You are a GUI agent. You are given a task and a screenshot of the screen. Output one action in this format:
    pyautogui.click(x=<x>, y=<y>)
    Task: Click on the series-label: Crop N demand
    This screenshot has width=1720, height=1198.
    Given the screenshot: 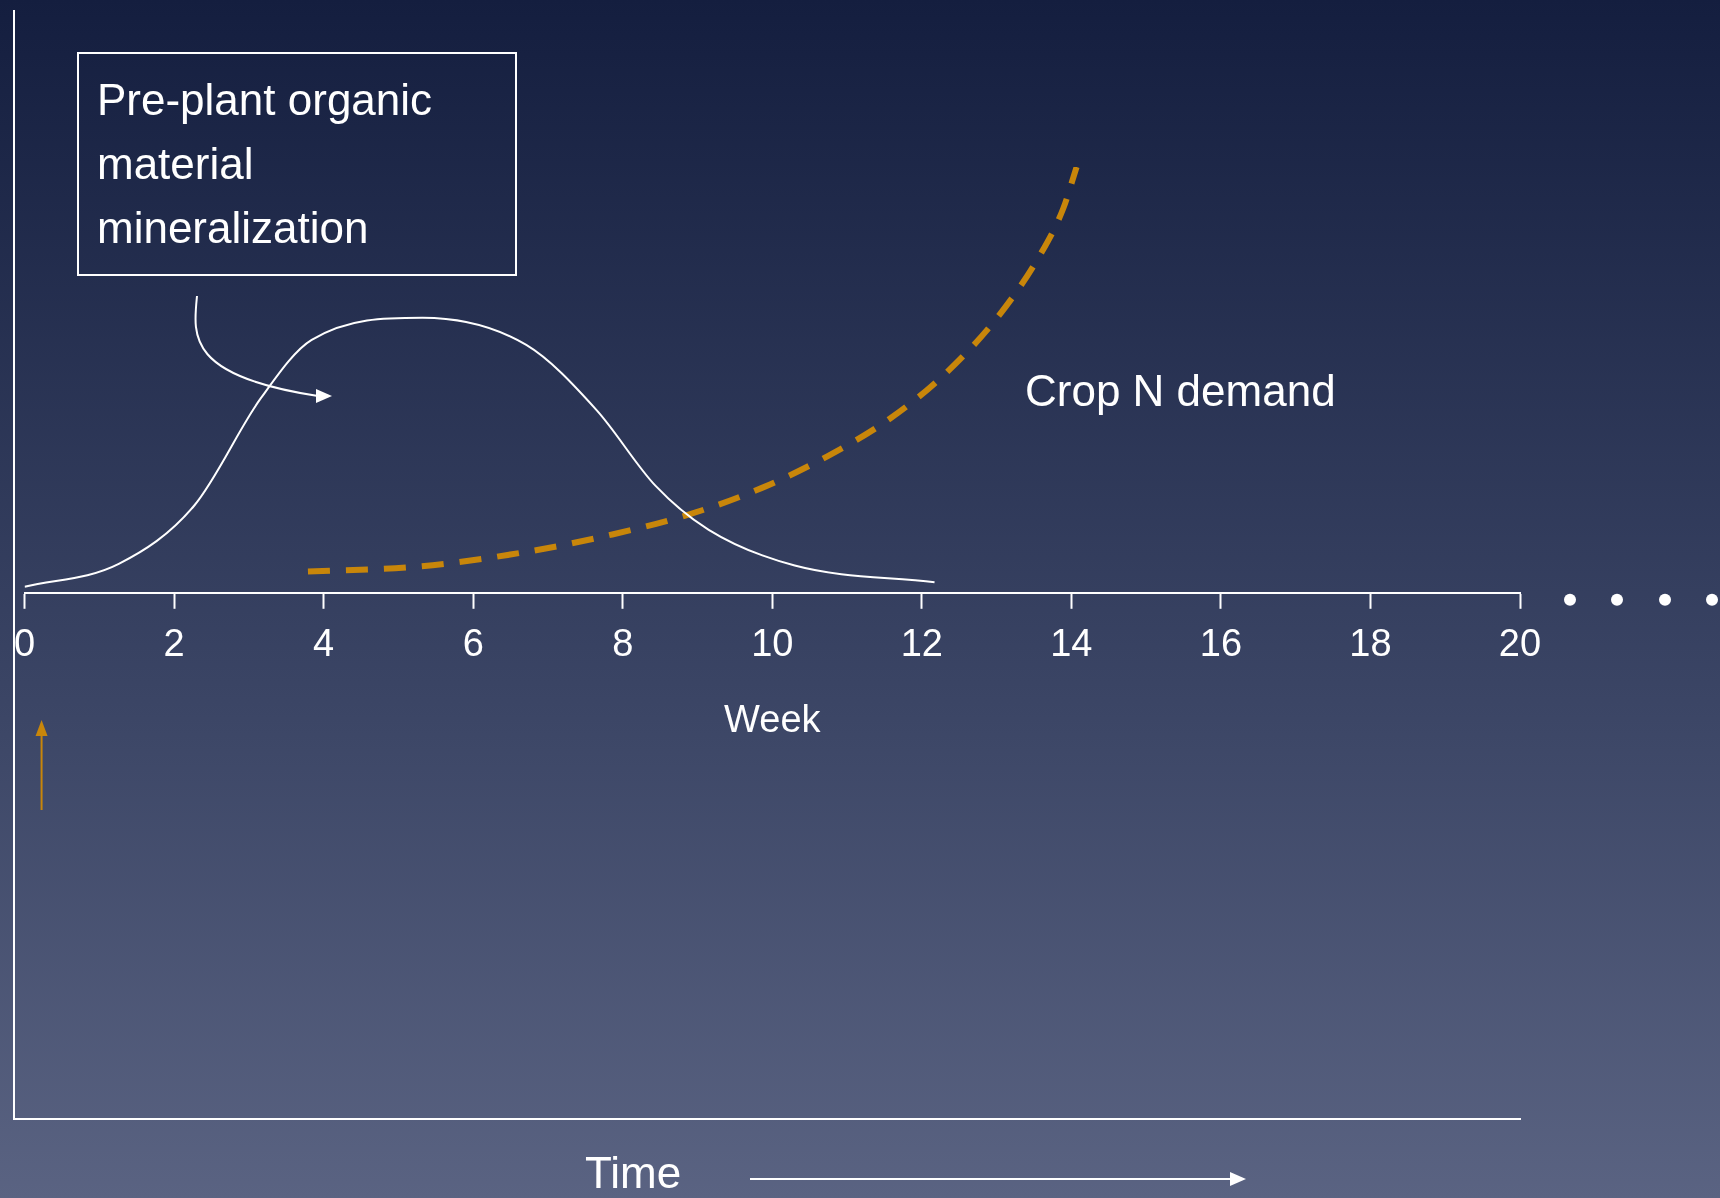 What is the action you would take?
    pyautogui.click(x=1180, y=391)
    